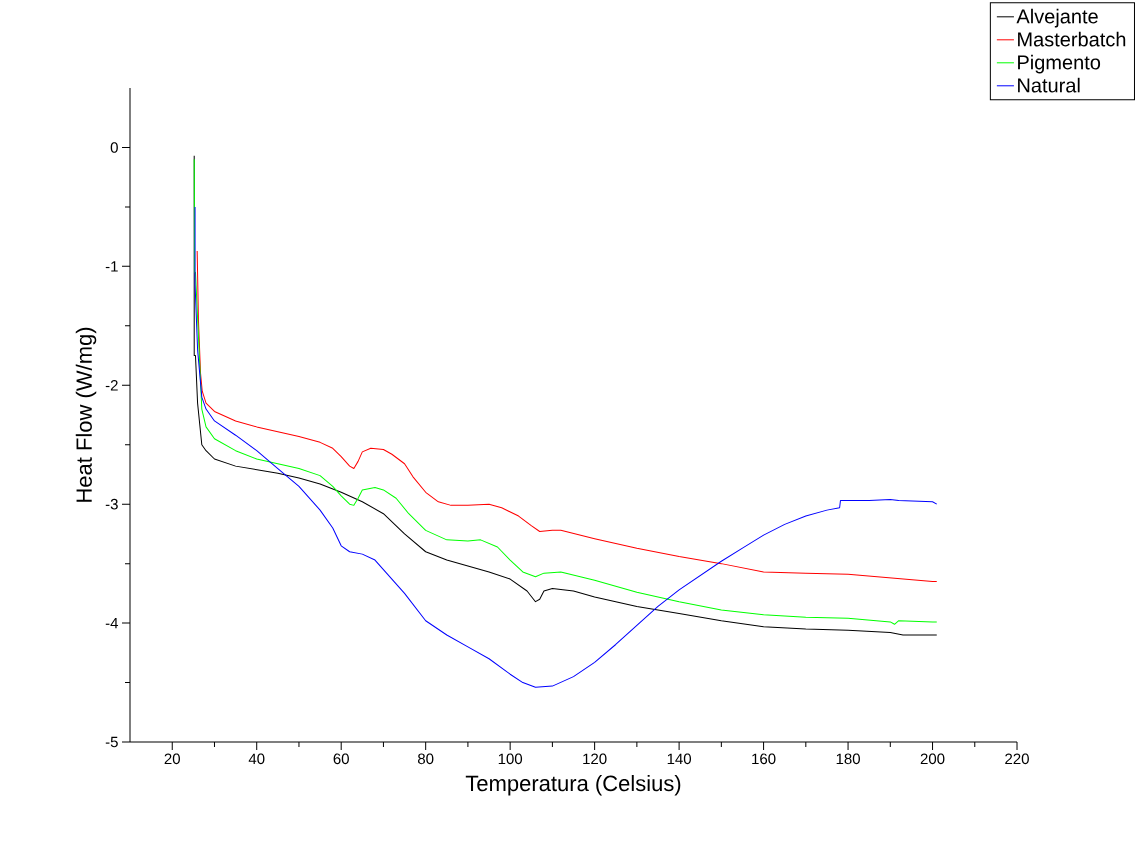 This screenshot has width=1137, height=846. What do you see at coordinates (1059, 64) in the screenshot?
I see `legend-label: Pigmento` at bounding box center [1059, 64].